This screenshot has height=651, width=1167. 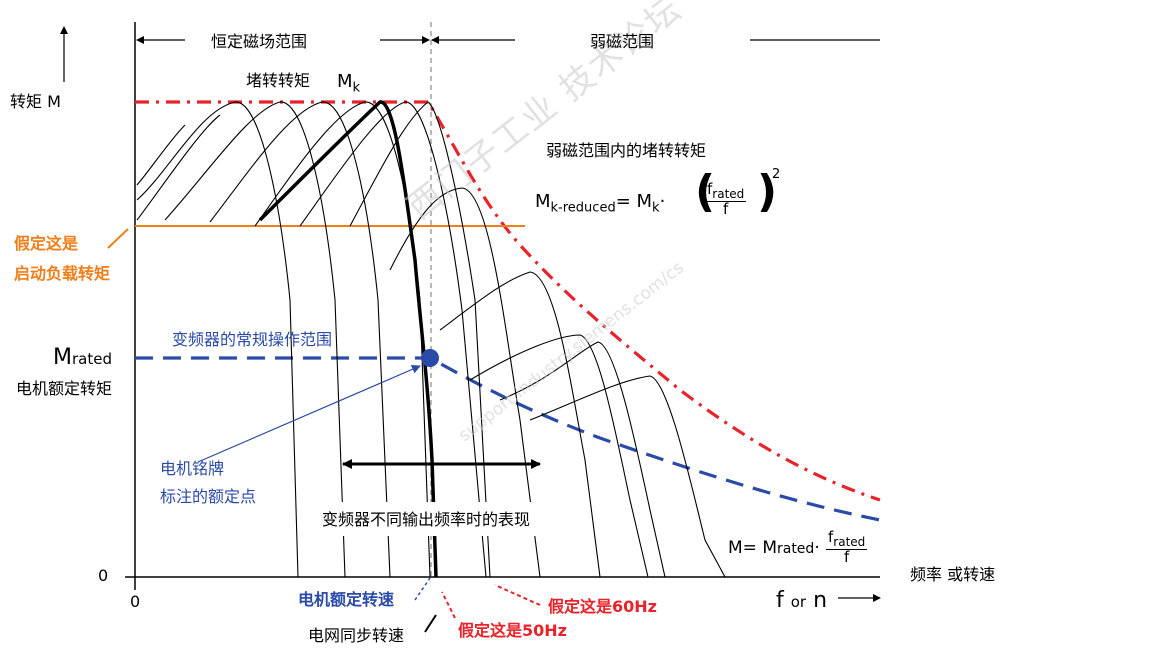 I want to click on vfd-freq-label: 变频器不同输出频率时的表现, so click(x=426, y=519).